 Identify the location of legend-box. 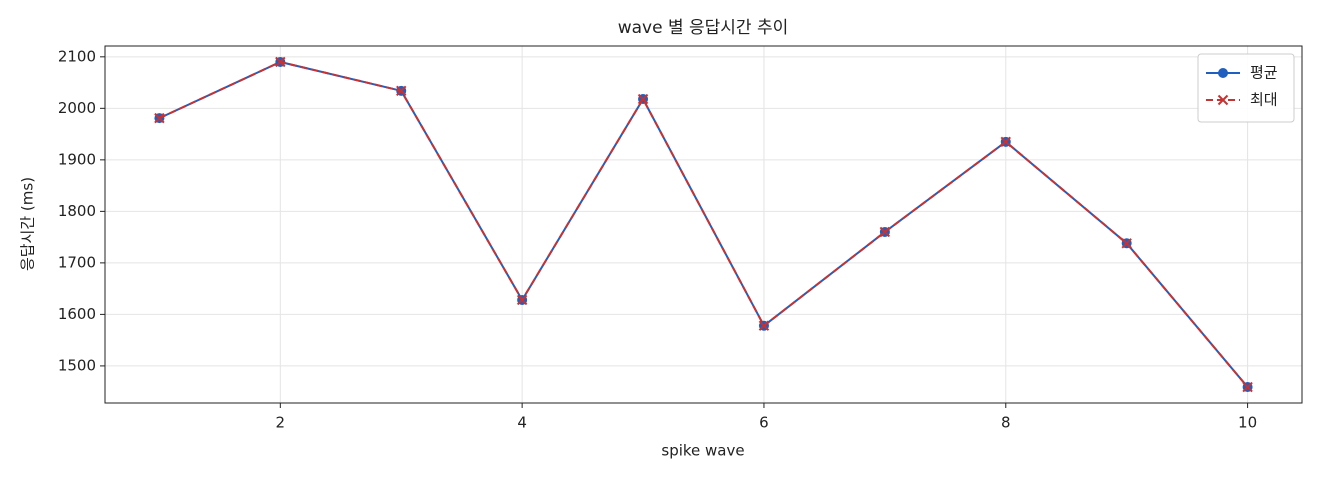
(1246, 88).